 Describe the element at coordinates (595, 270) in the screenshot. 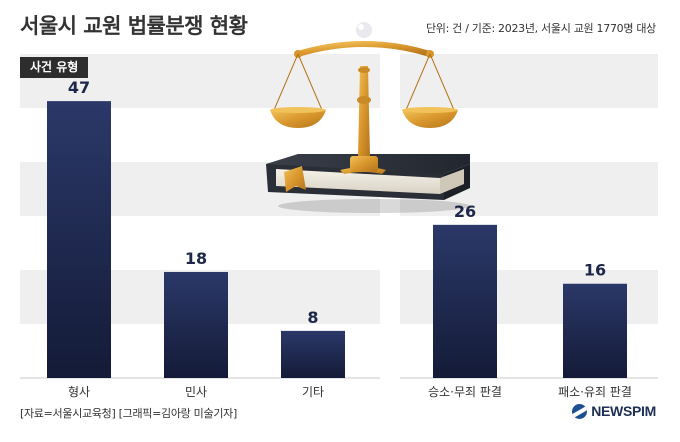

I see `value-label: 16` at that location.